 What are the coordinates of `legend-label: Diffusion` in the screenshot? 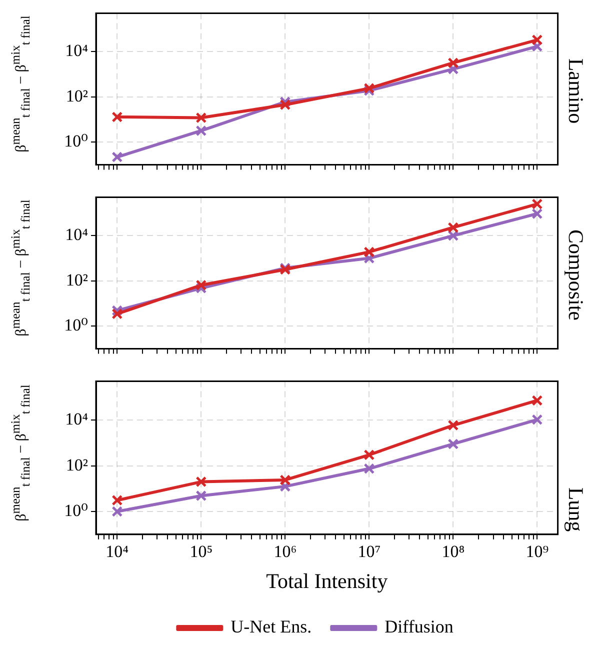 It's located at (419, 626).